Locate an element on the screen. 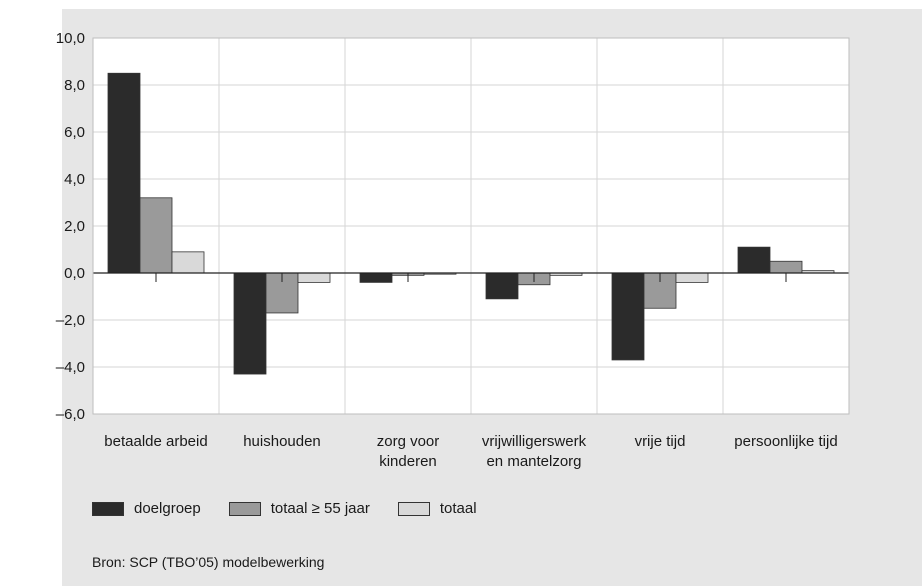  source-note: Bron: SCP (TBO’05) modelbewerking is located at coordinates (208, 562).